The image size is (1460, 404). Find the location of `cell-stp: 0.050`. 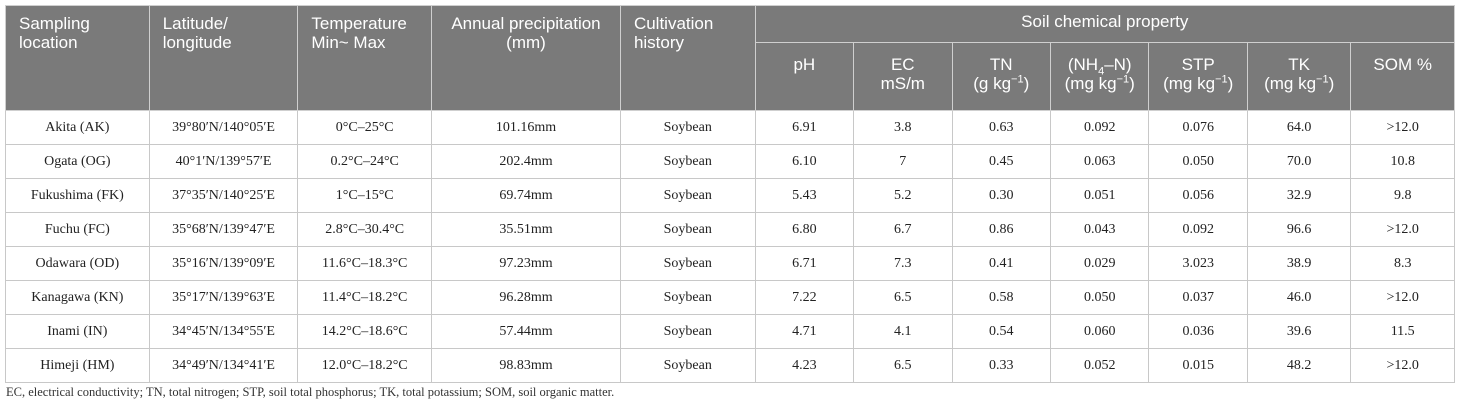

cell-stp: 0.050 is located at coordinates (1198, 161).